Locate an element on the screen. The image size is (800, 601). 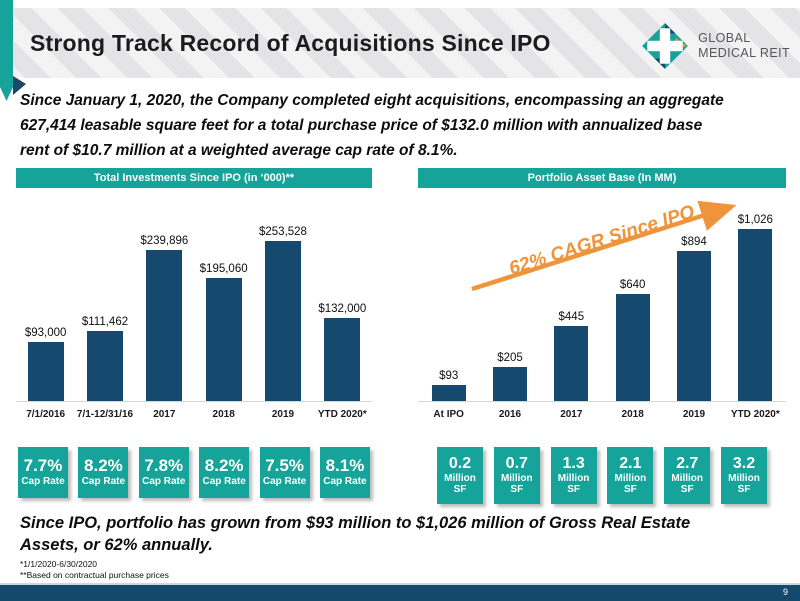
bar-column: $445 is located at coordinates (571, 356).